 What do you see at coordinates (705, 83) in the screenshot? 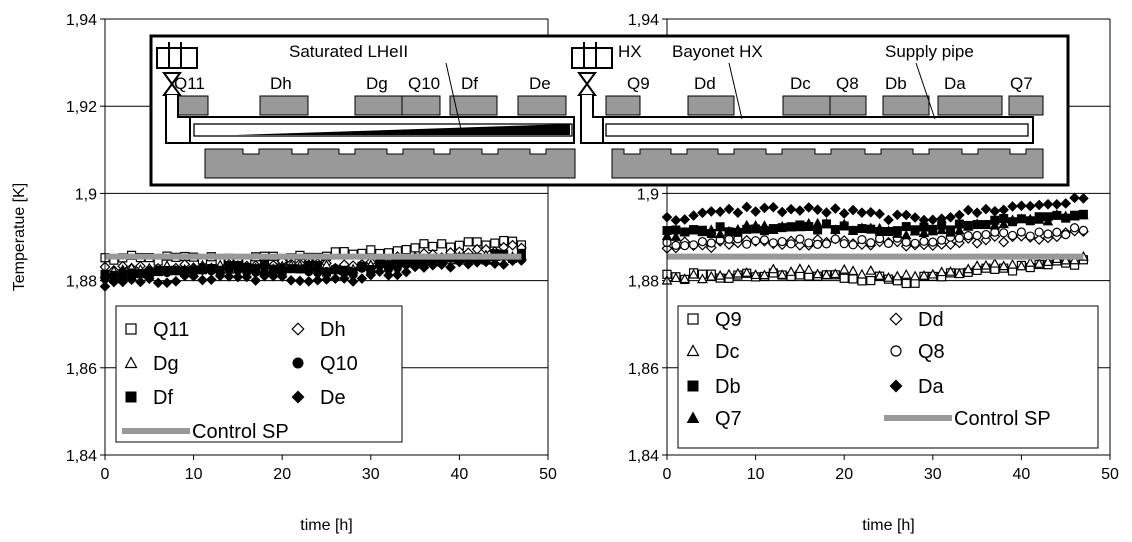
I see `magnet-label-dd: Dd` at bounding box center [705, 83].